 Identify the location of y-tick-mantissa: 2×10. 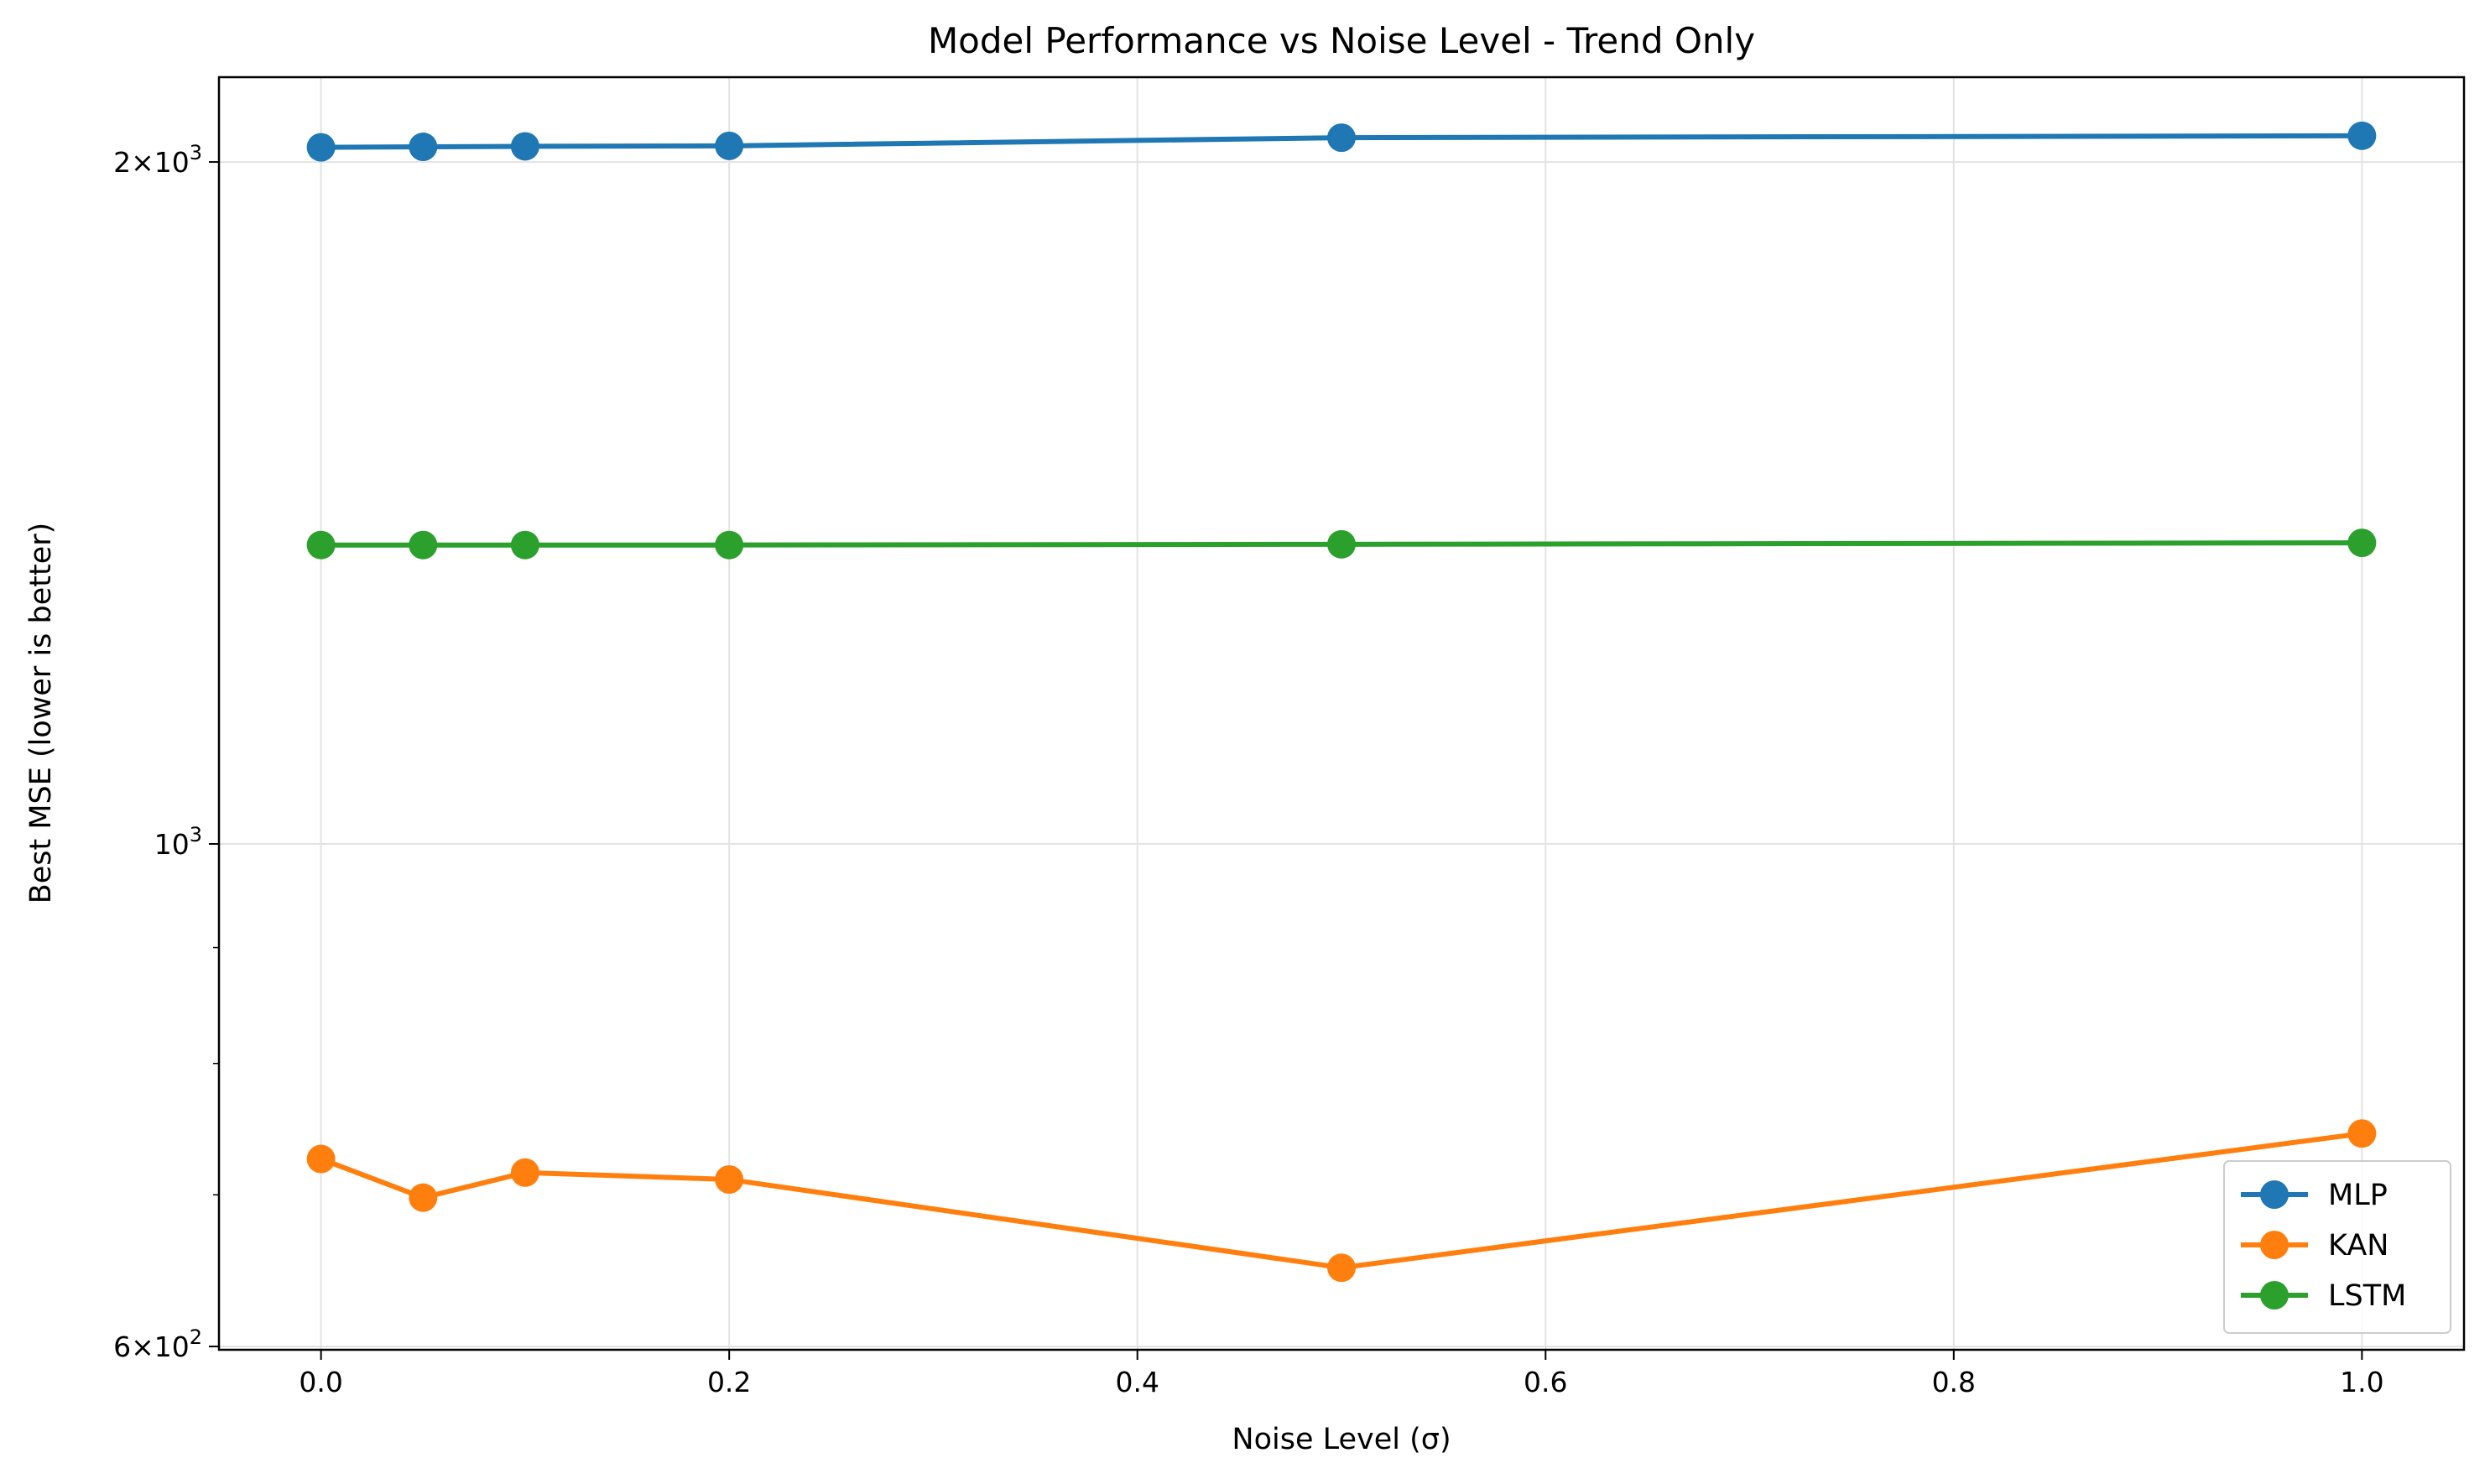
(151, 162).